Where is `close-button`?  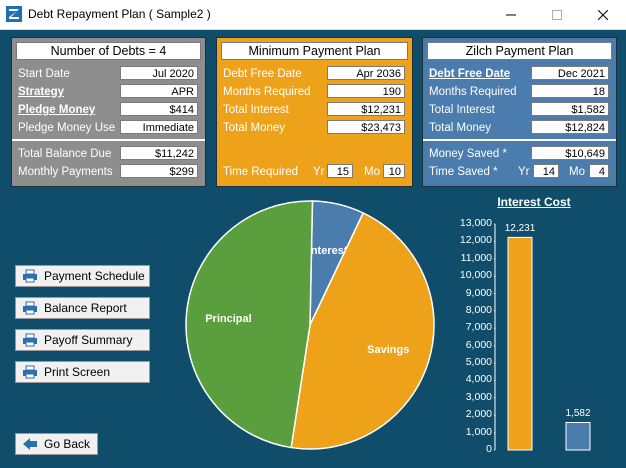 close-button is located at coordinates (603, 14).